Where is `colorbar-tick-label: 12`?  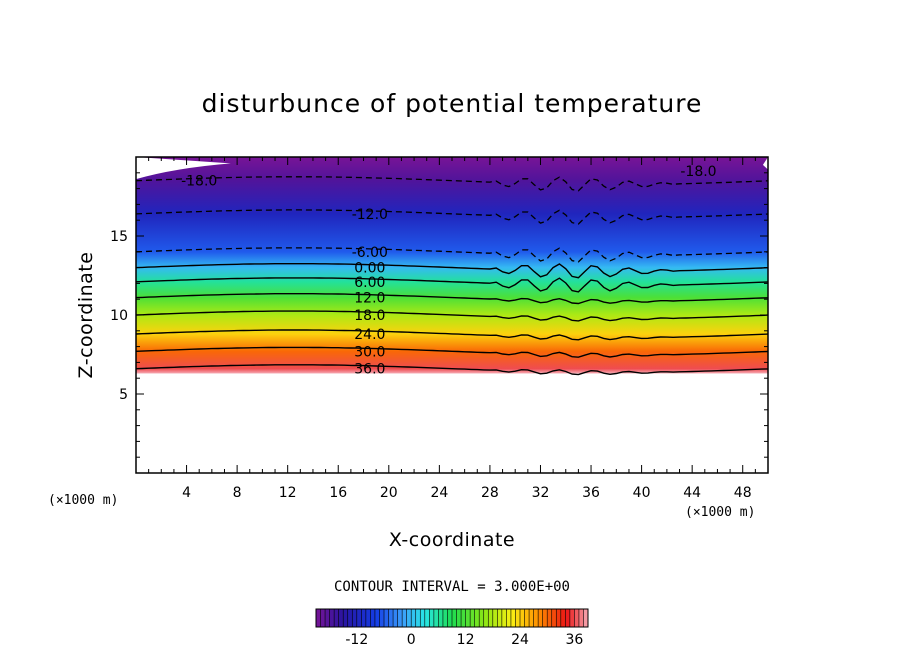 colorbar-tick-label: 12 is located at coordinates (466, 640).